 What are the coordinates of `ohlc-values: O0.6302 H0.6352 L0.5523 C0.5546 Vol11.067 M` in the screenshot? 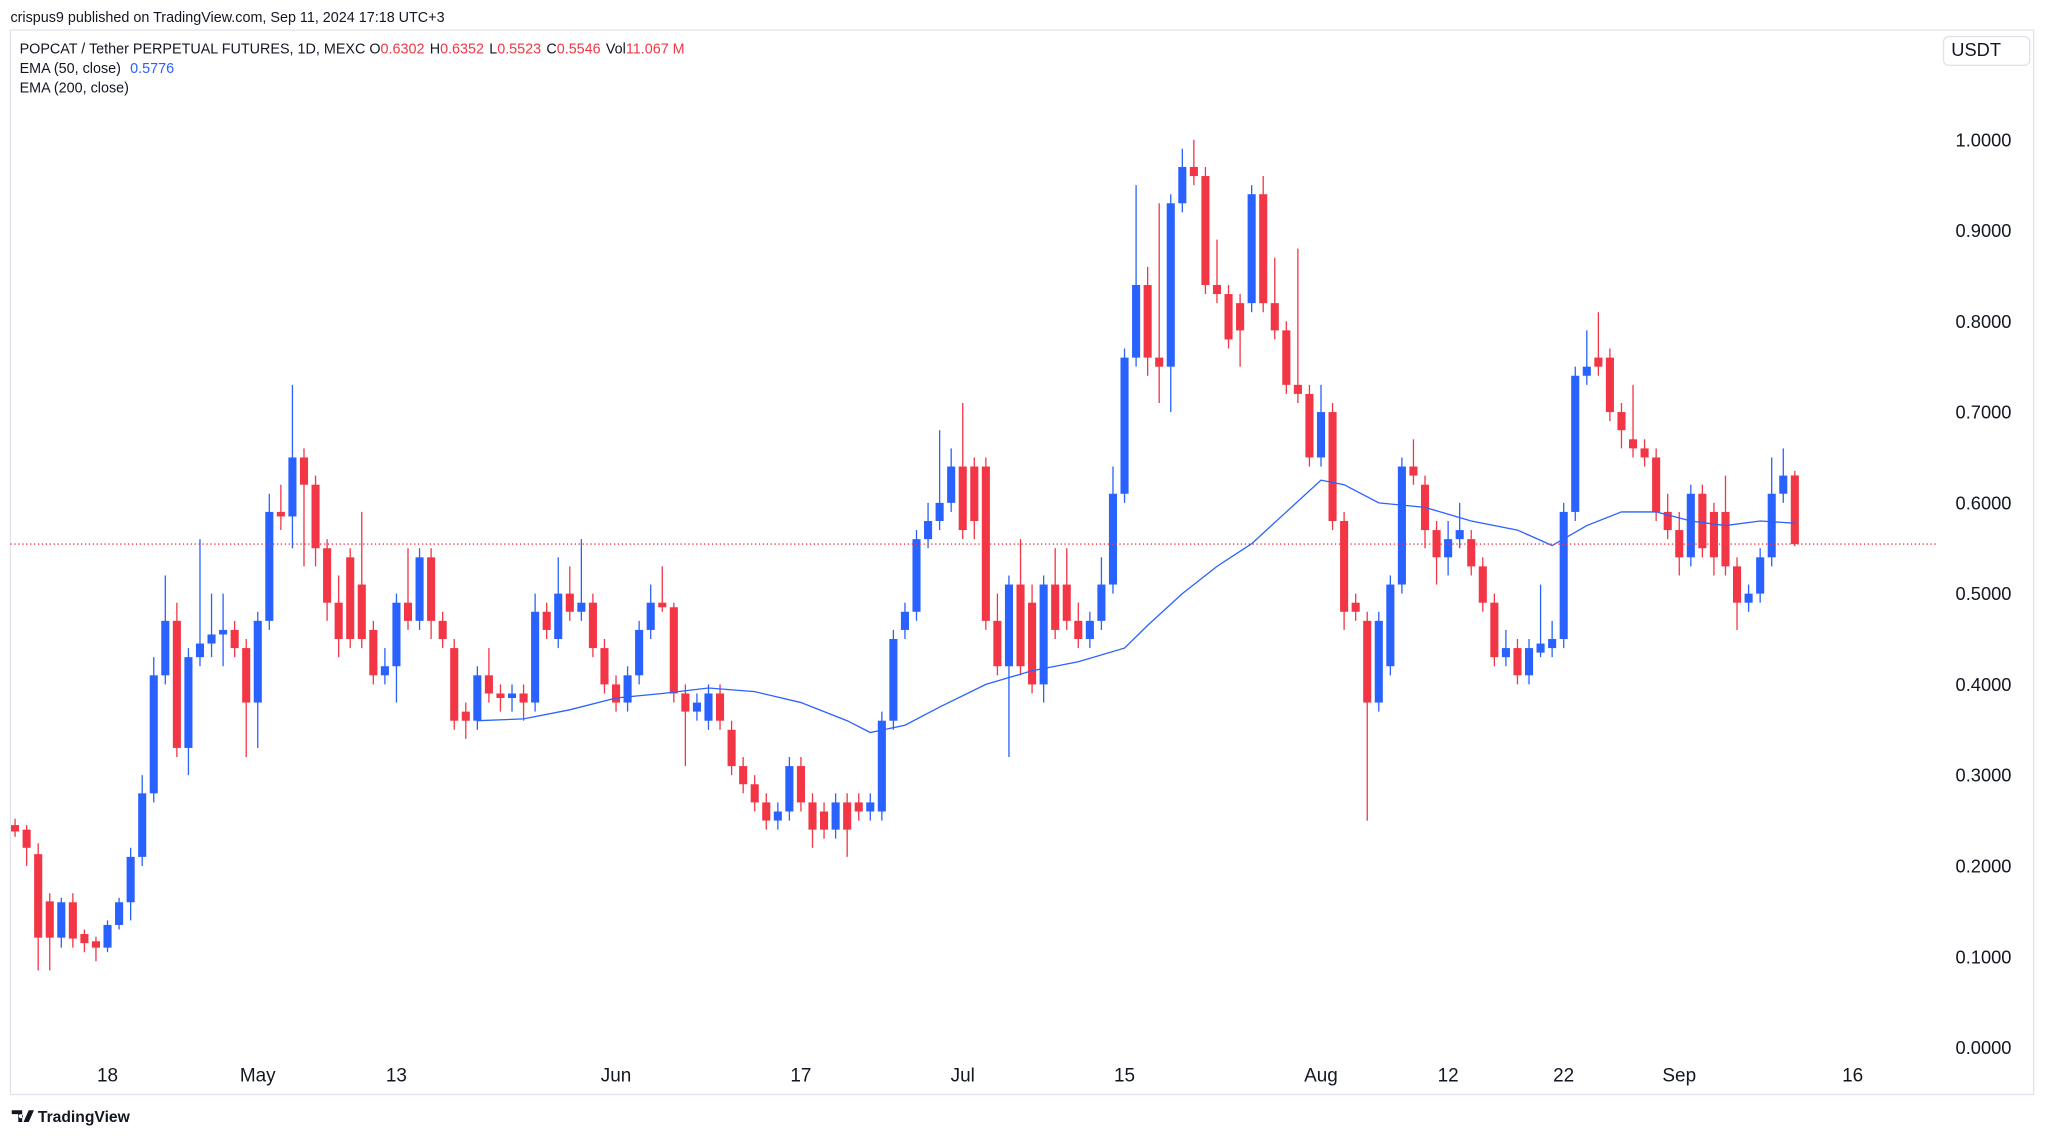 It's located at (526, 50).